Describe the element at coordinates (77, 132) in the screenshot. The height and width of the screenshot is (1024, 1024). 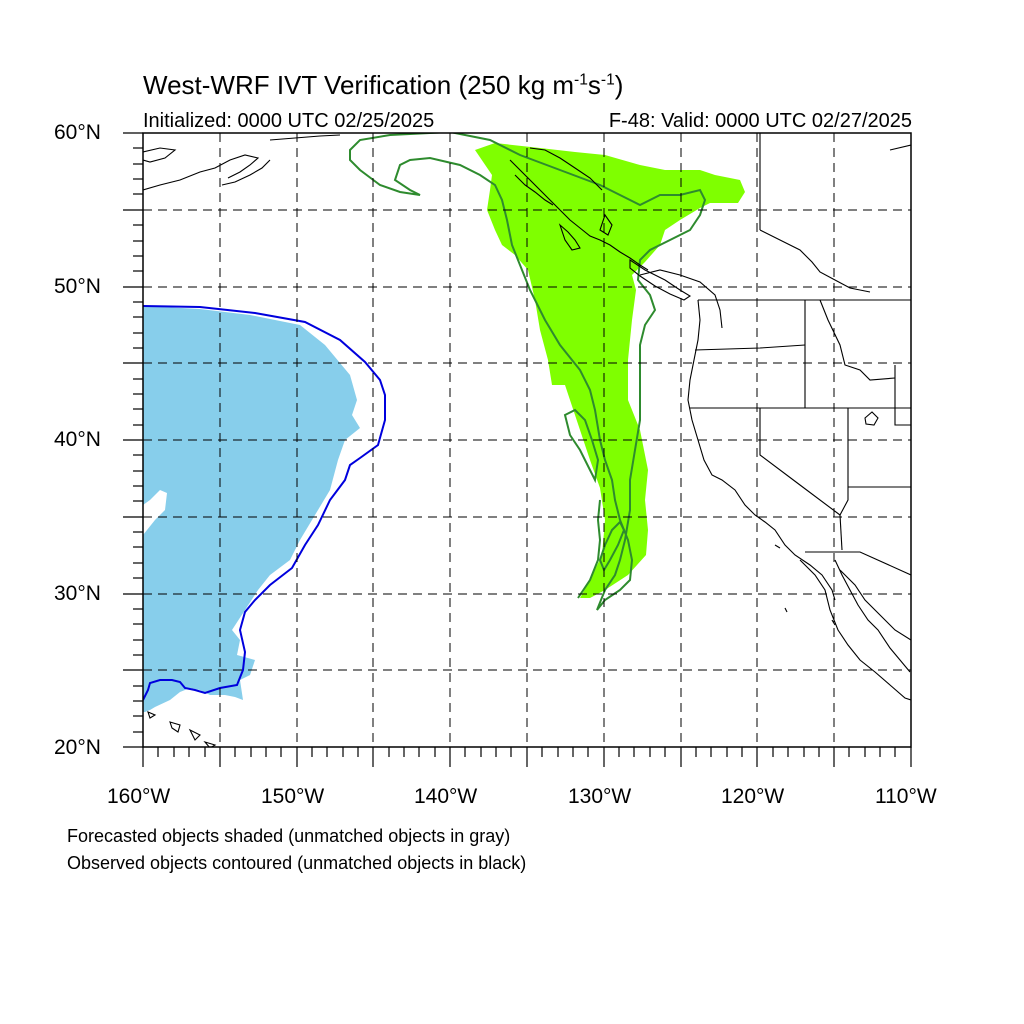
I see `lat-label-60n: 60°N` at that location.